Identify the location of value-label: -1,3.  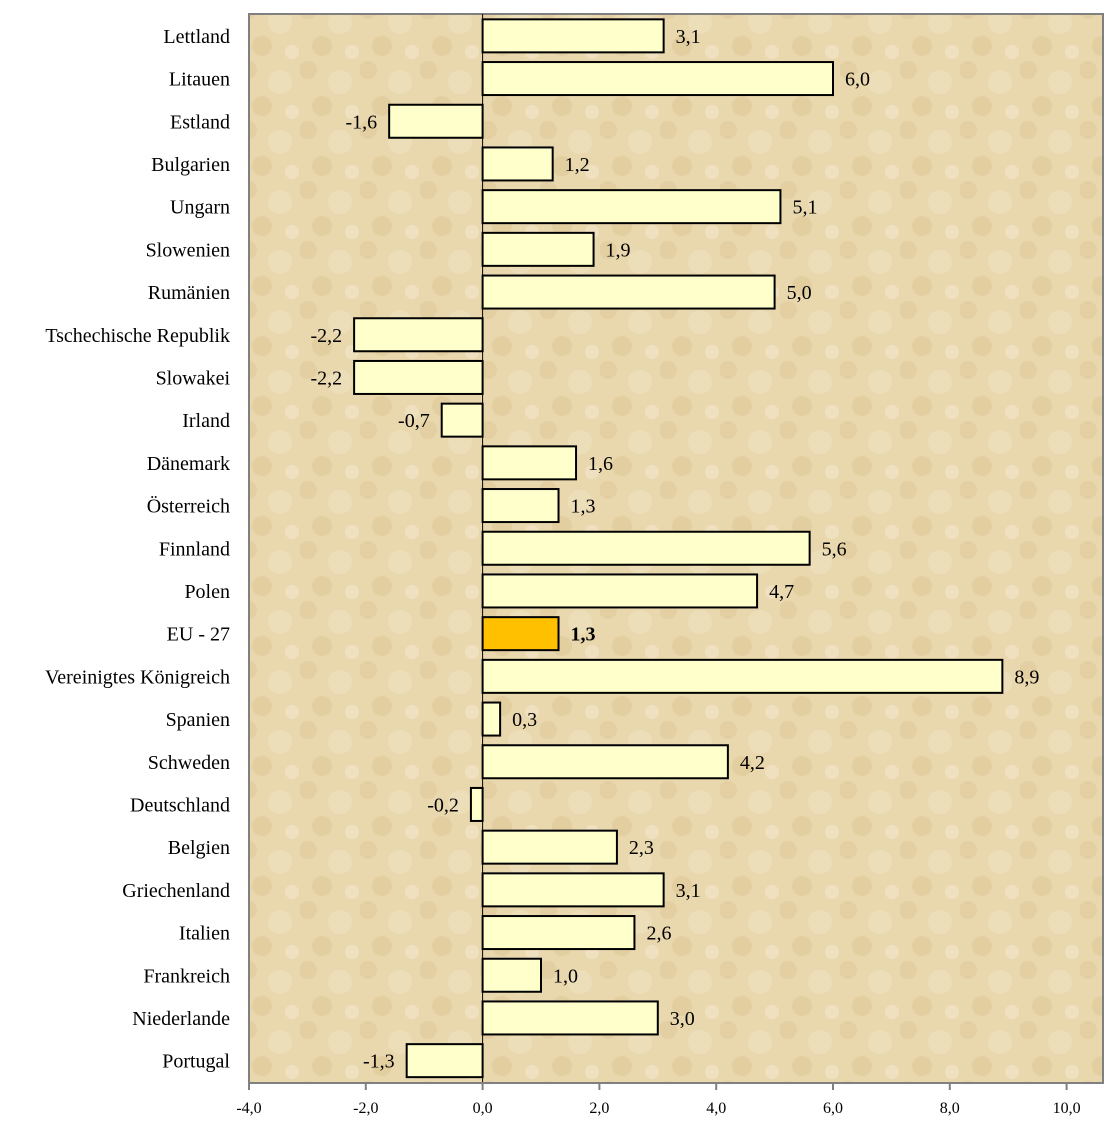
(379, 1062).